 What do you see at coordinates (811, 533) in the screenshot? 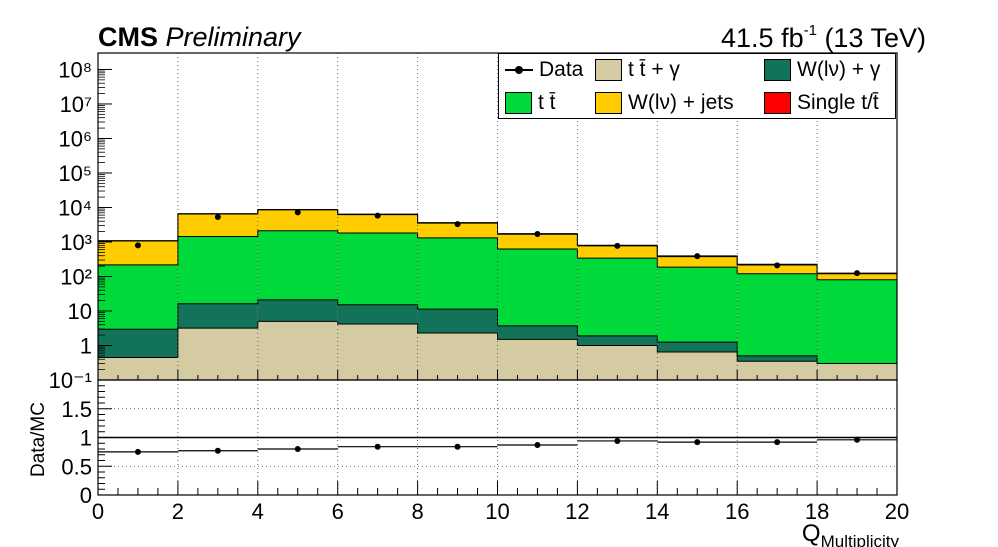
I see `x-axis-title-main: Q` at bounding box center [811, 533].